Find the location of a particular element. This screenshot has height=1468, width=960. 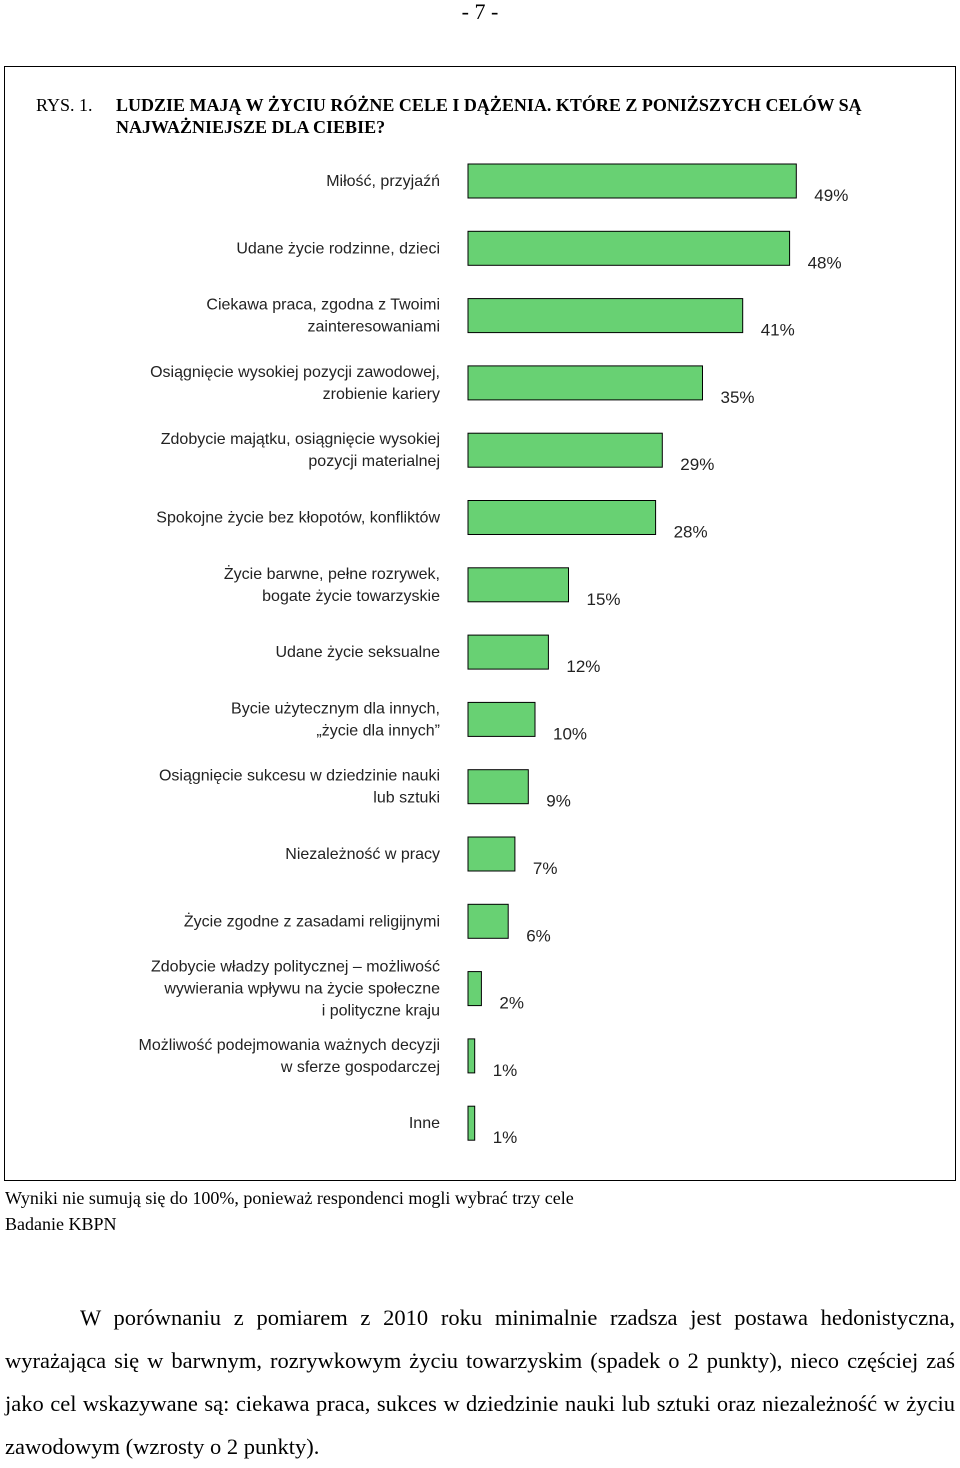

category-label-line: Inne is located at coordinates (424, 1123).